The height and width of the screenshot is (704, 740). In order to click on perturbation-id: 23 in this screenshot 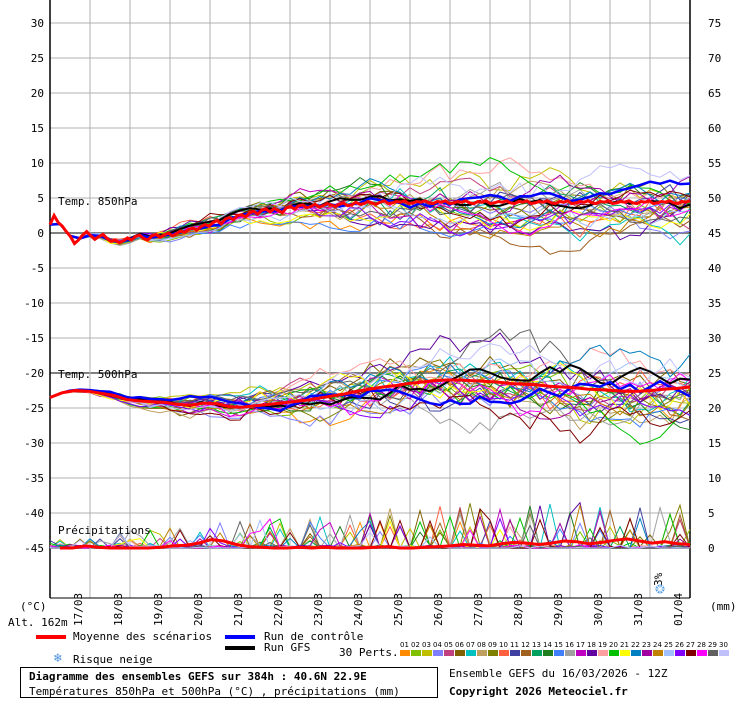, I will do `click(646, 645)`.